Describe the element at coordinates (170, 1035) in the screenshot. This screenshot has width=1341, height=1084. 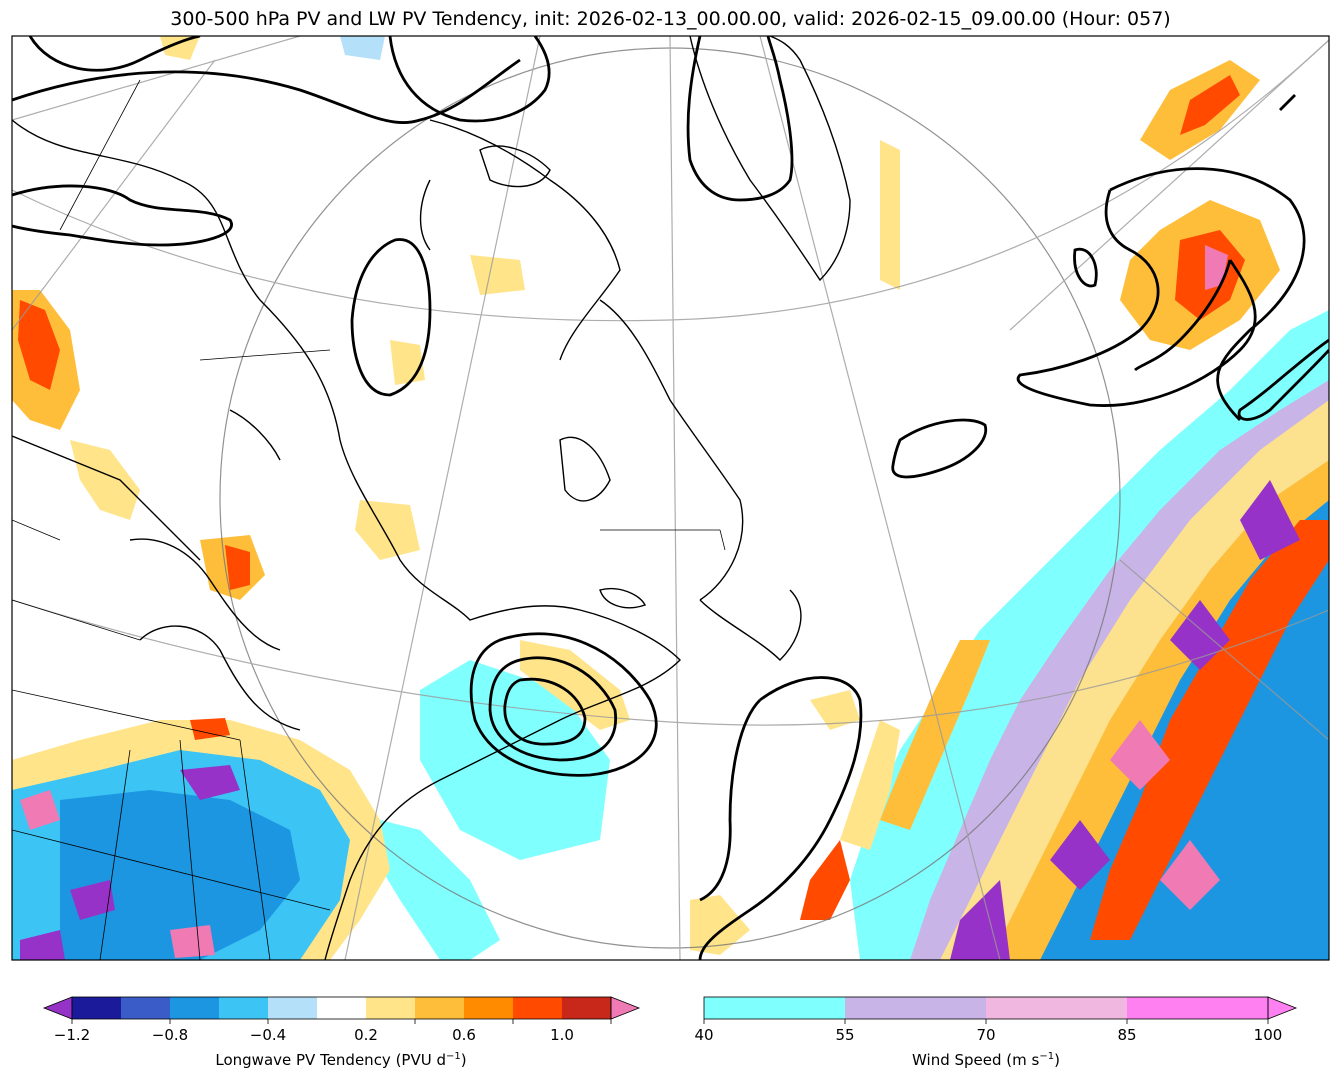
I see `cb-left-tick-1: −0.8` at that location.